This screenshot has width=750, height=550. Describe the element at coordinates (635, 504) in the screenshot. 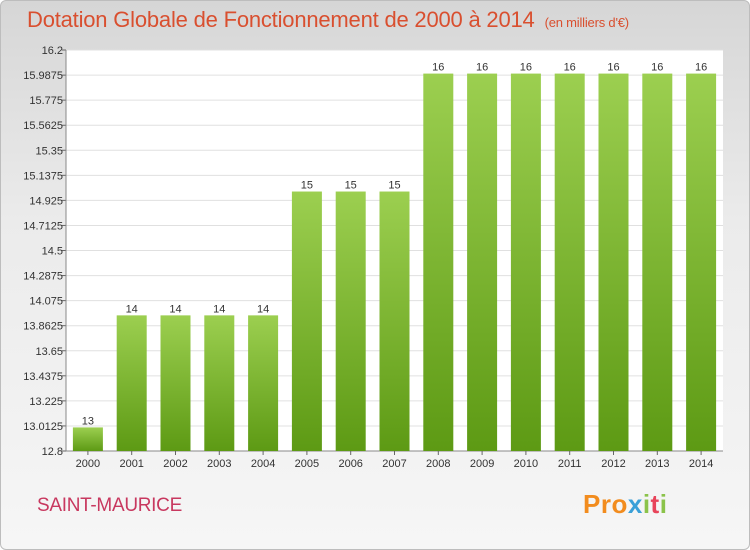

I see `logo-part: x` at that location.